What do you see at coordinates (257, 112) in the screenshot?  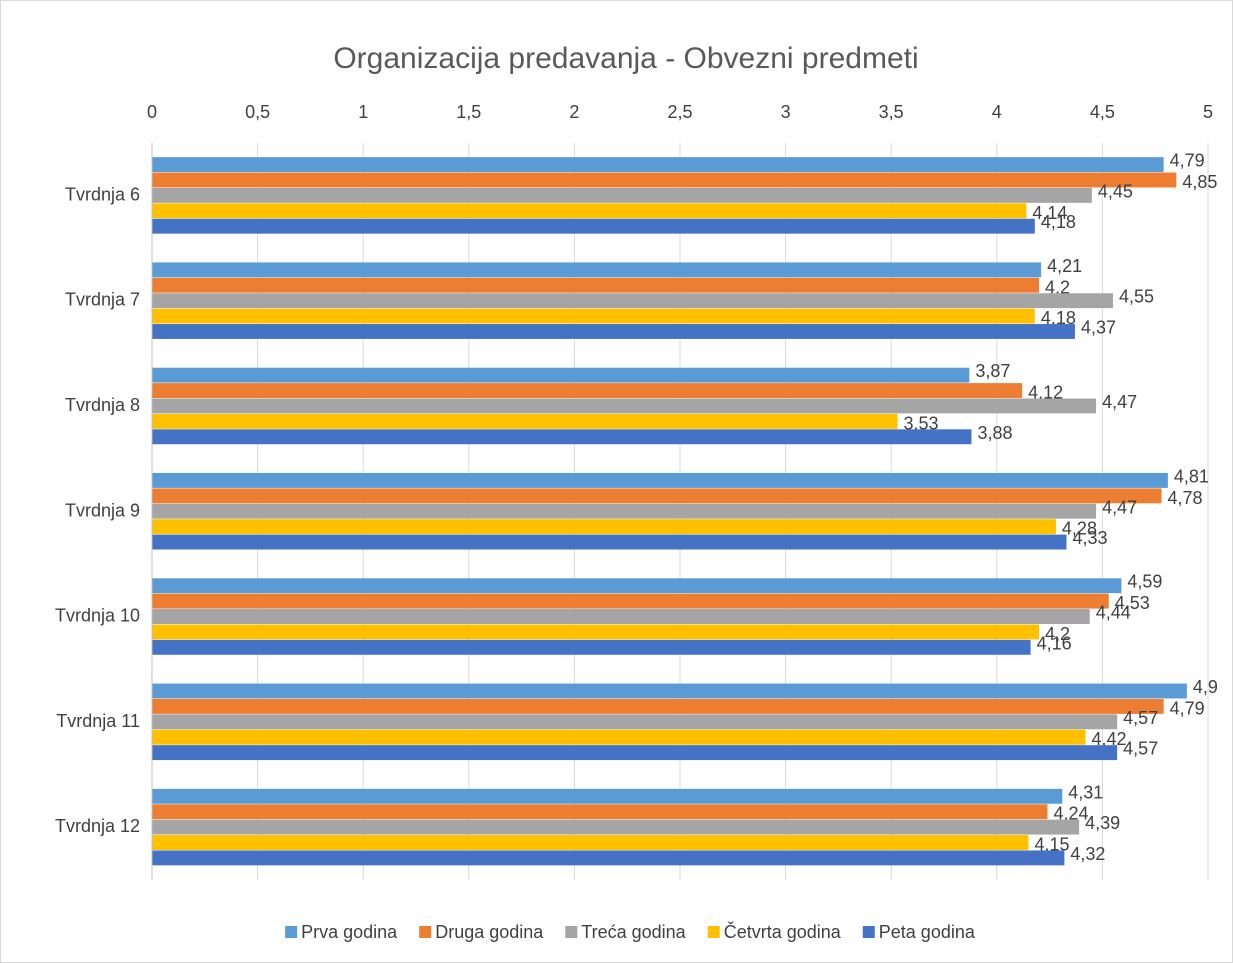 I see `x-tick-label: 0,5` at bounding box center [257, 112].